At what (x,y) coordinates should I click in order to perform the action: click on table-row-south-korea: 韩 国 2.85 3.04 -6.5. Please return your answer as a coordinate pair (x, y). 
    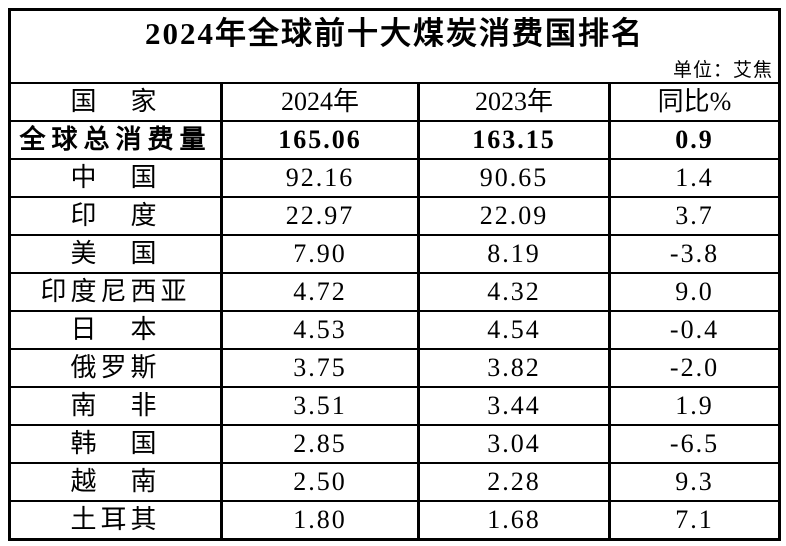
    Looking at the image, I should click on (394, 443).